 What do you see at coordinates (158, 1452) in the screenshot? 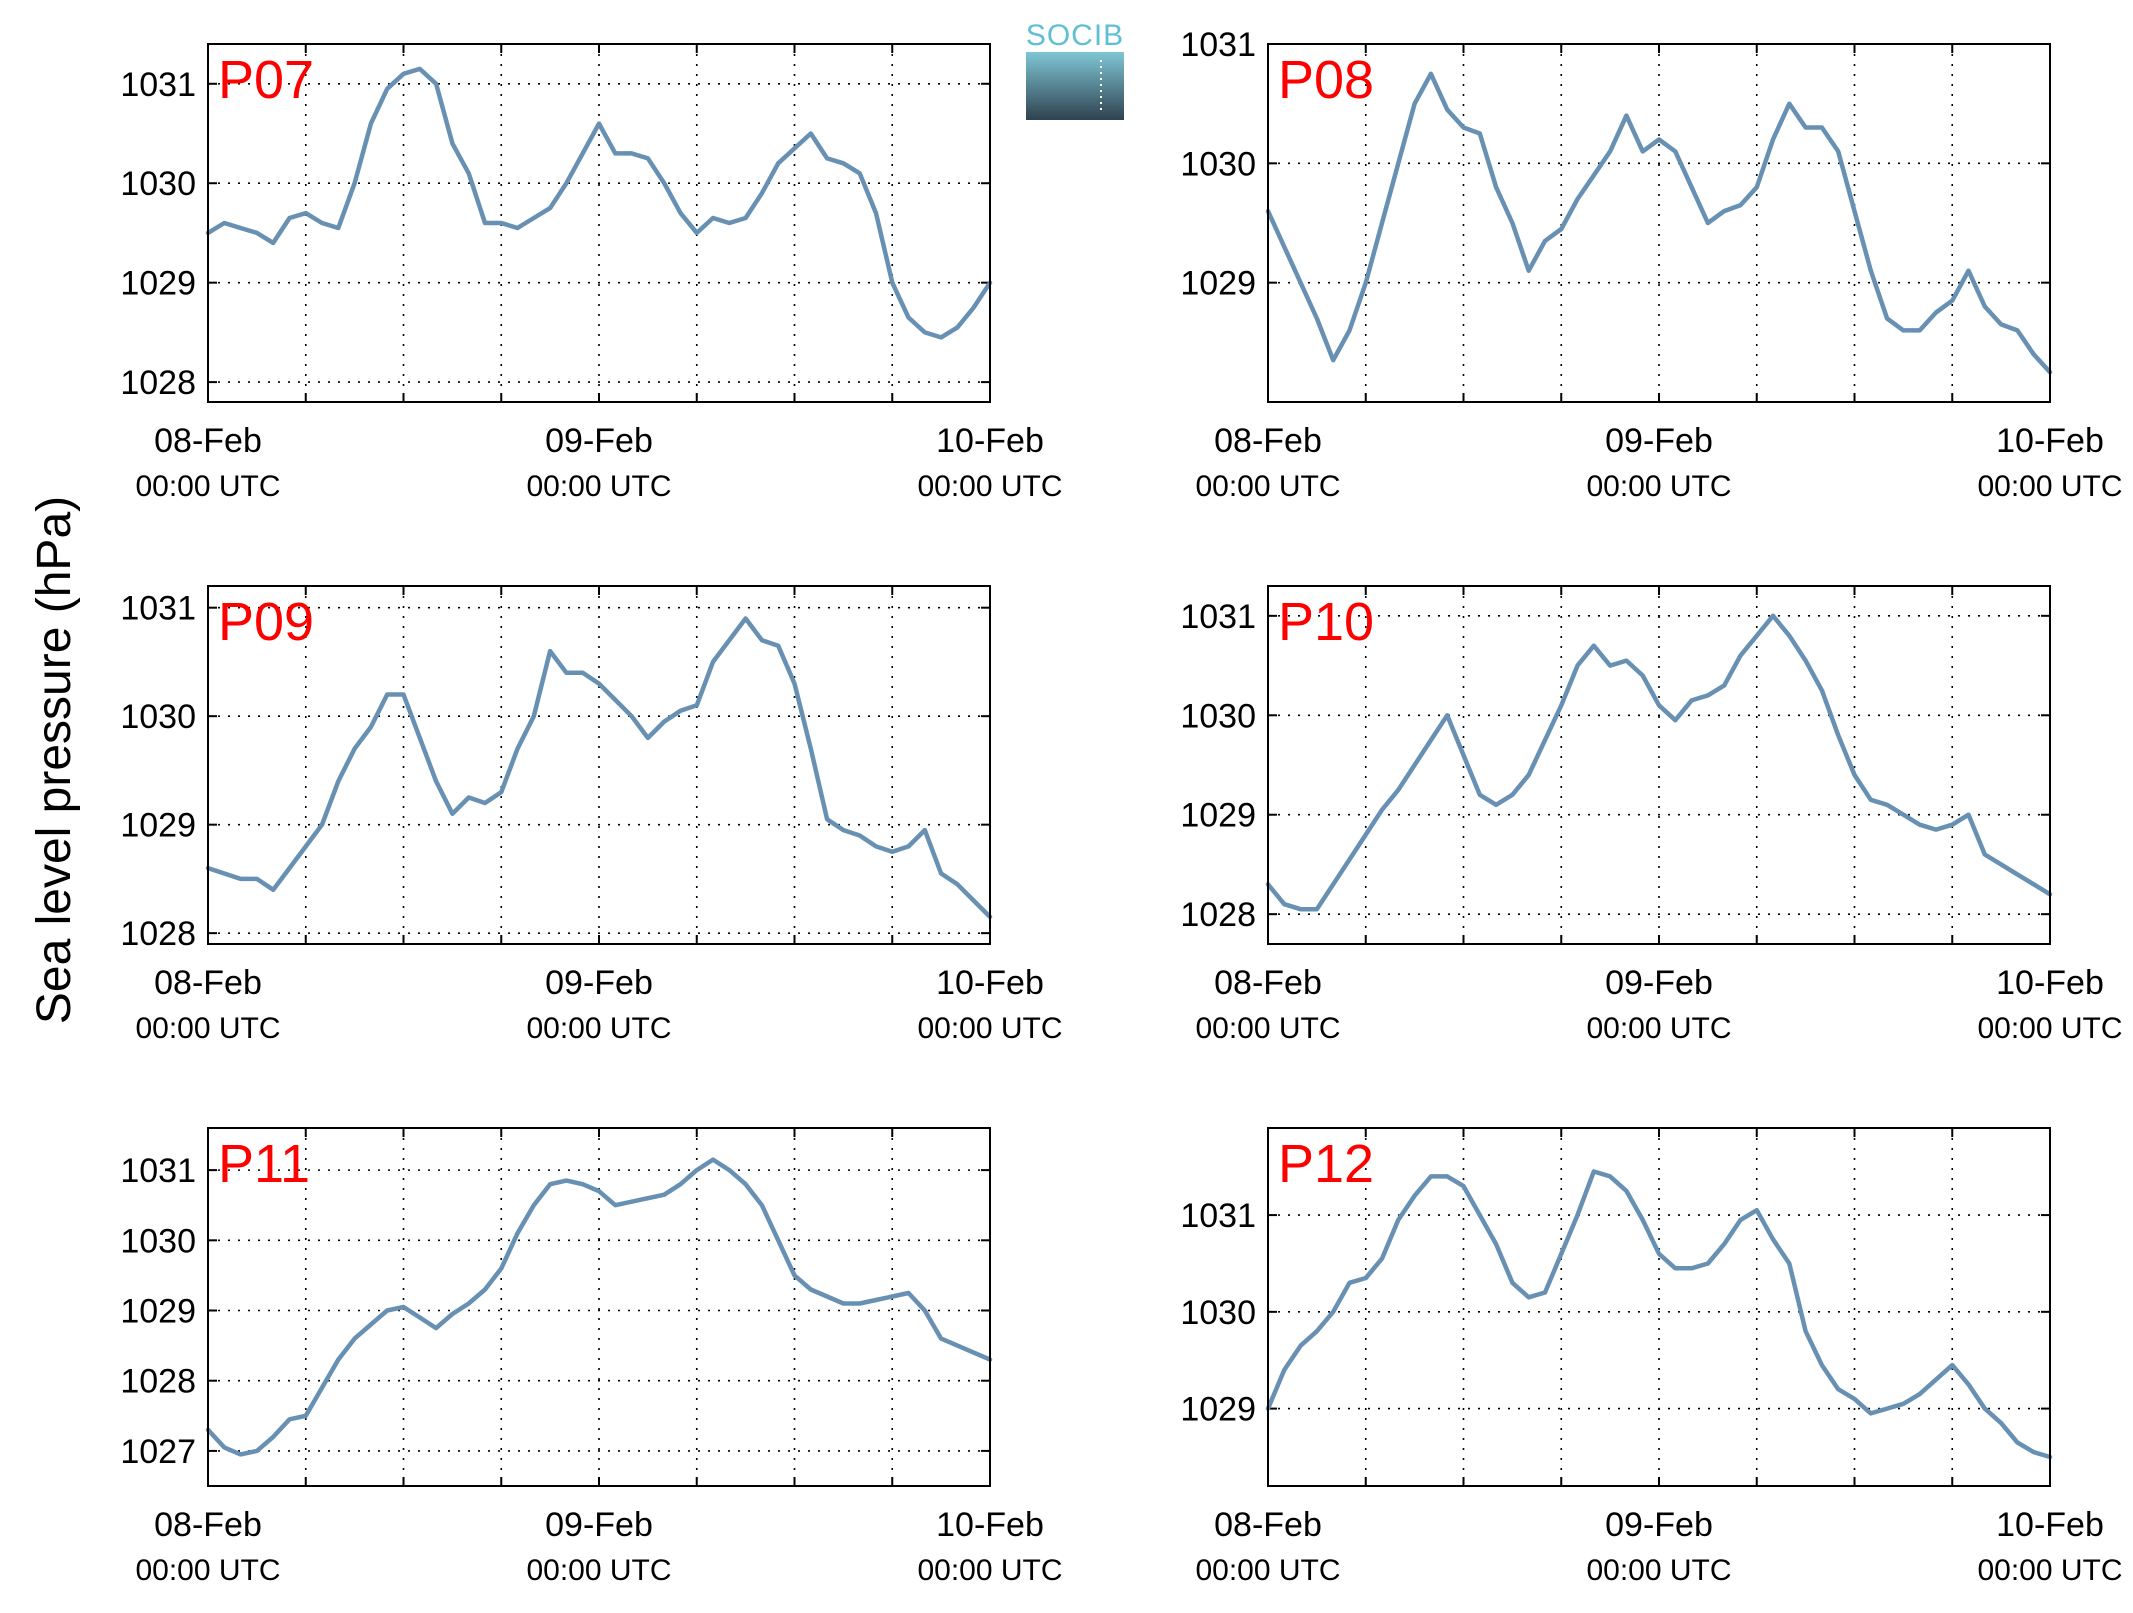
I see `y-tick-label: 1027` at bounding box center [158, 1452].